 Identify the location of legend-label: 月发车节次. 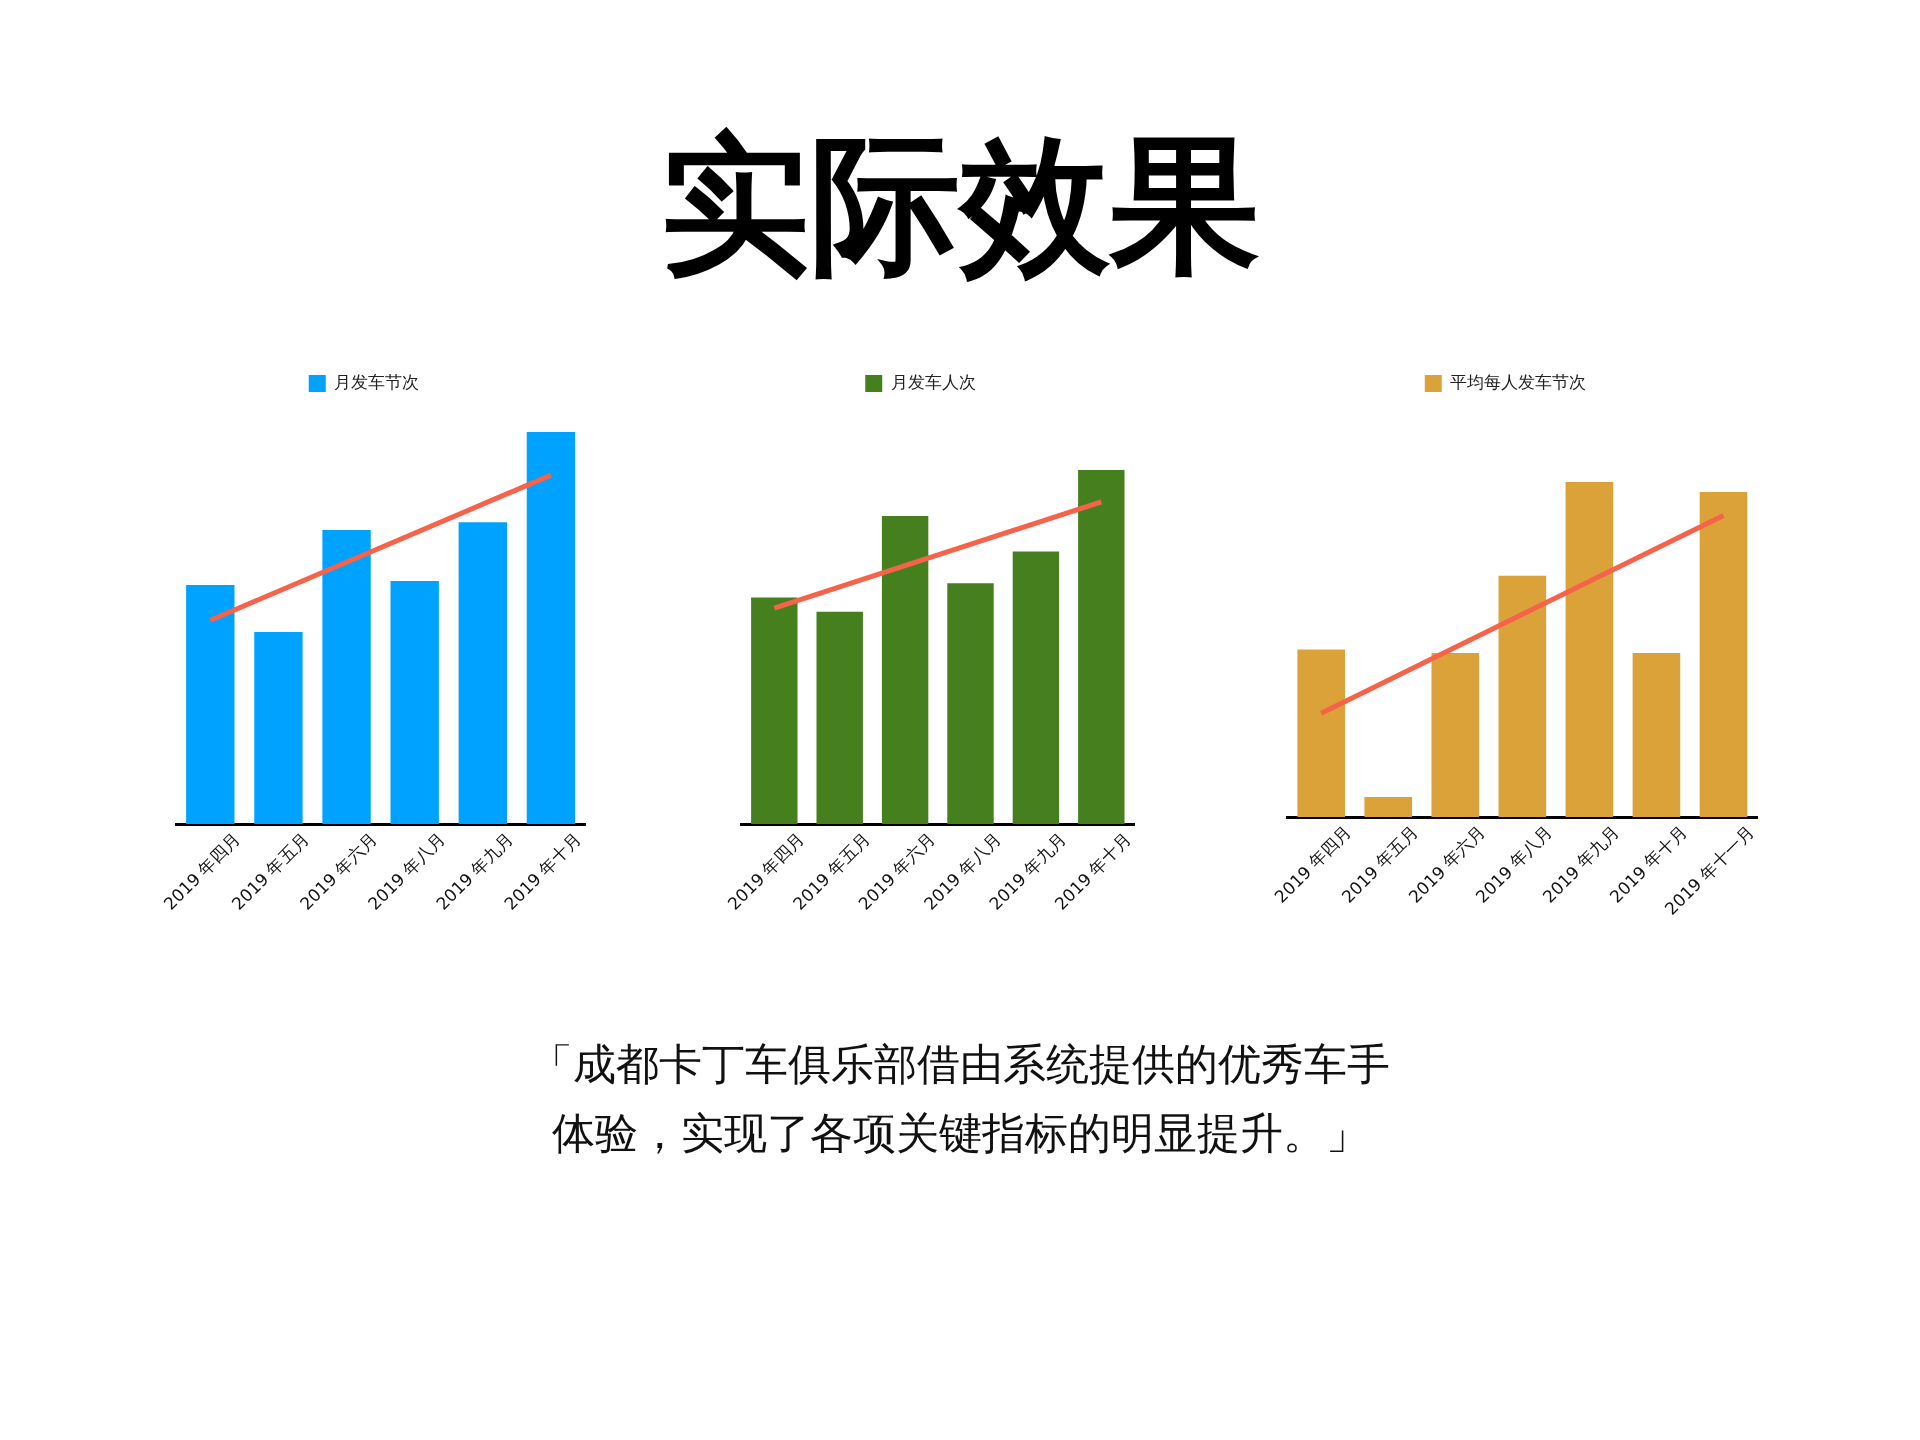
(377, 381).